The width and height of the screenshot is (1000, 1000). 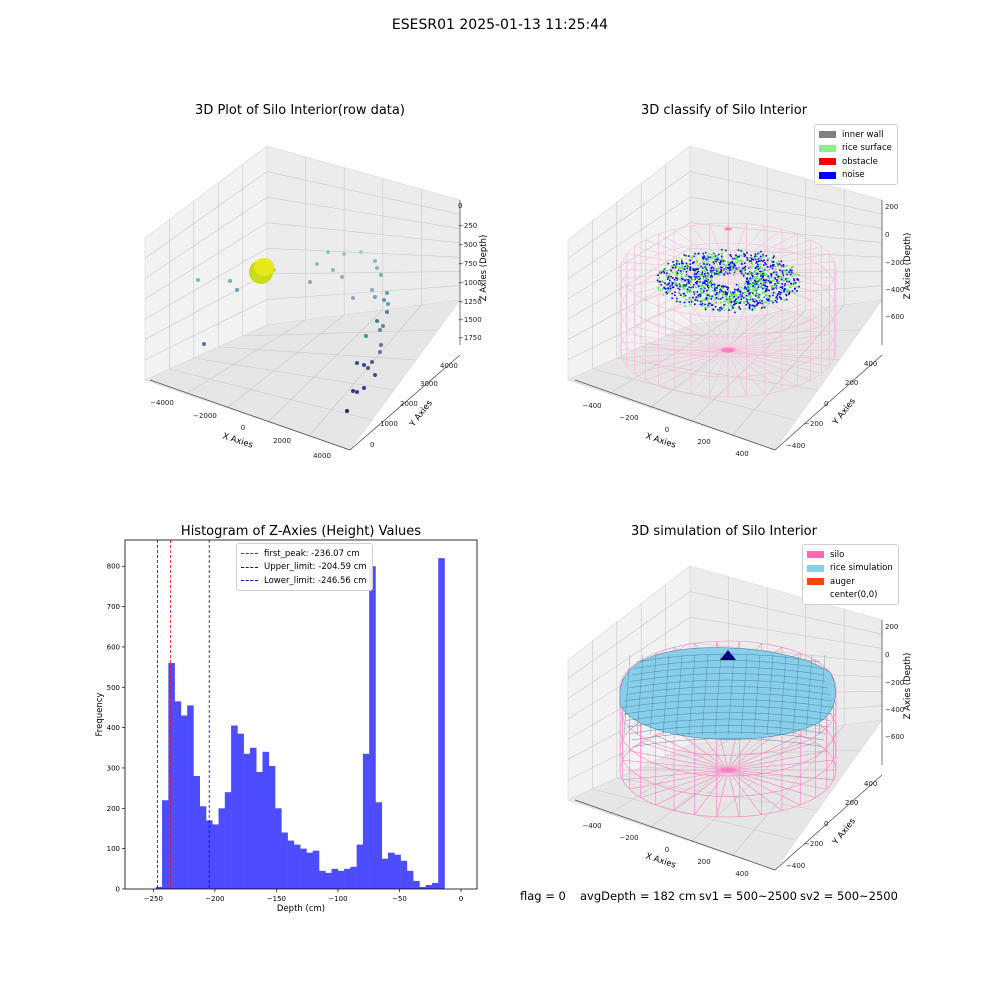 I want to click on cls-ytick: 400, so click(x=870, y=364).